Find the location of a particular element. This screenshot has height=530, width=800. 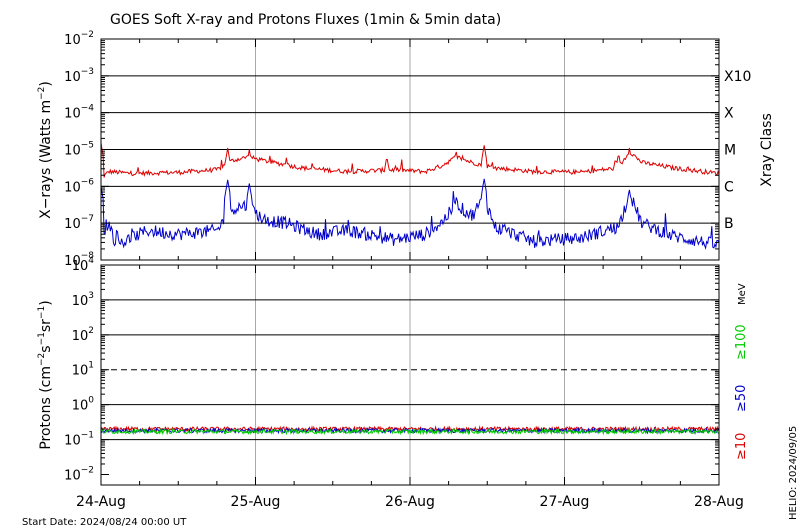

xray-tick-label: 10⁻⁷ is located at coordinates (79, 223).